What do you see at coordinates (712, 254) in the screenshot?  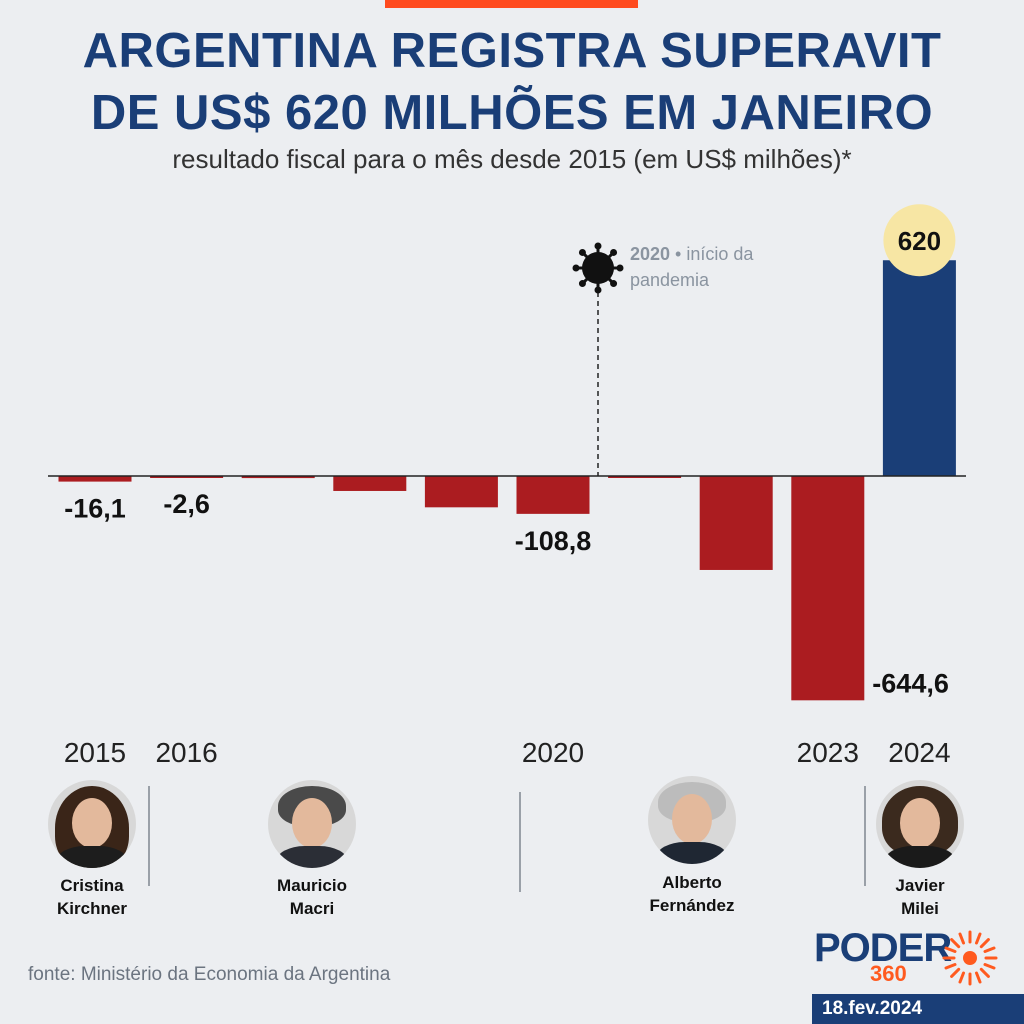 I see `pandemic-annotation-text: • início da` at bounding box center [712, 254].